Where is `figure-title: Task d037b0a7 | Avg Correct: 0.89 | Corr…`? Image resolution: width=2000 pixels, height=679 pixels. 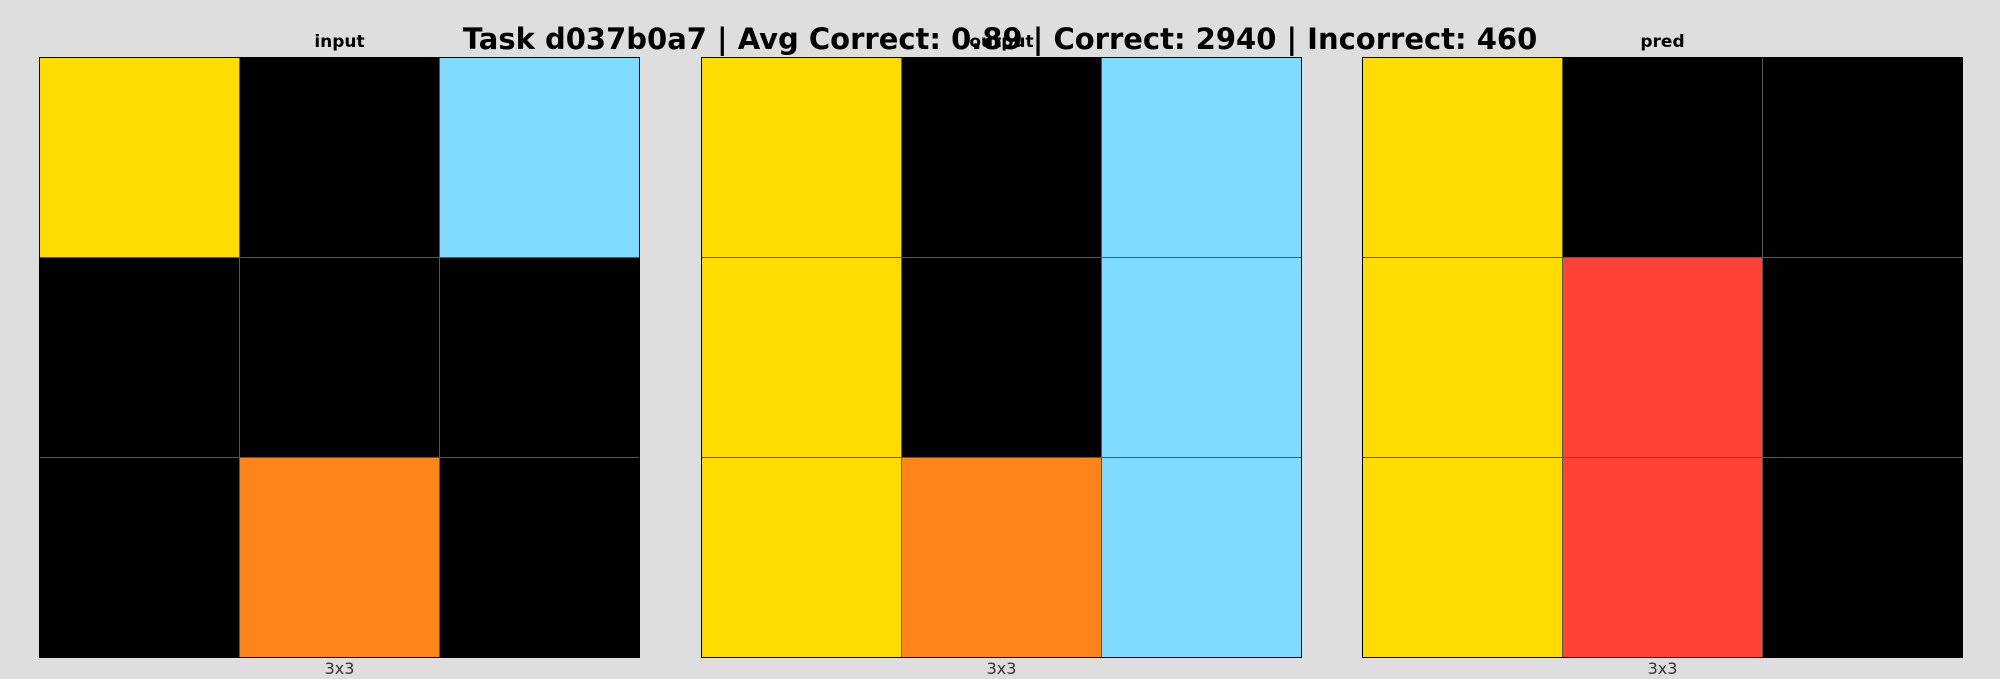 figure-title: Task d037b0a7 | Avg Correct: 0.89 | Corr… is located at coordinates (1000, 39).